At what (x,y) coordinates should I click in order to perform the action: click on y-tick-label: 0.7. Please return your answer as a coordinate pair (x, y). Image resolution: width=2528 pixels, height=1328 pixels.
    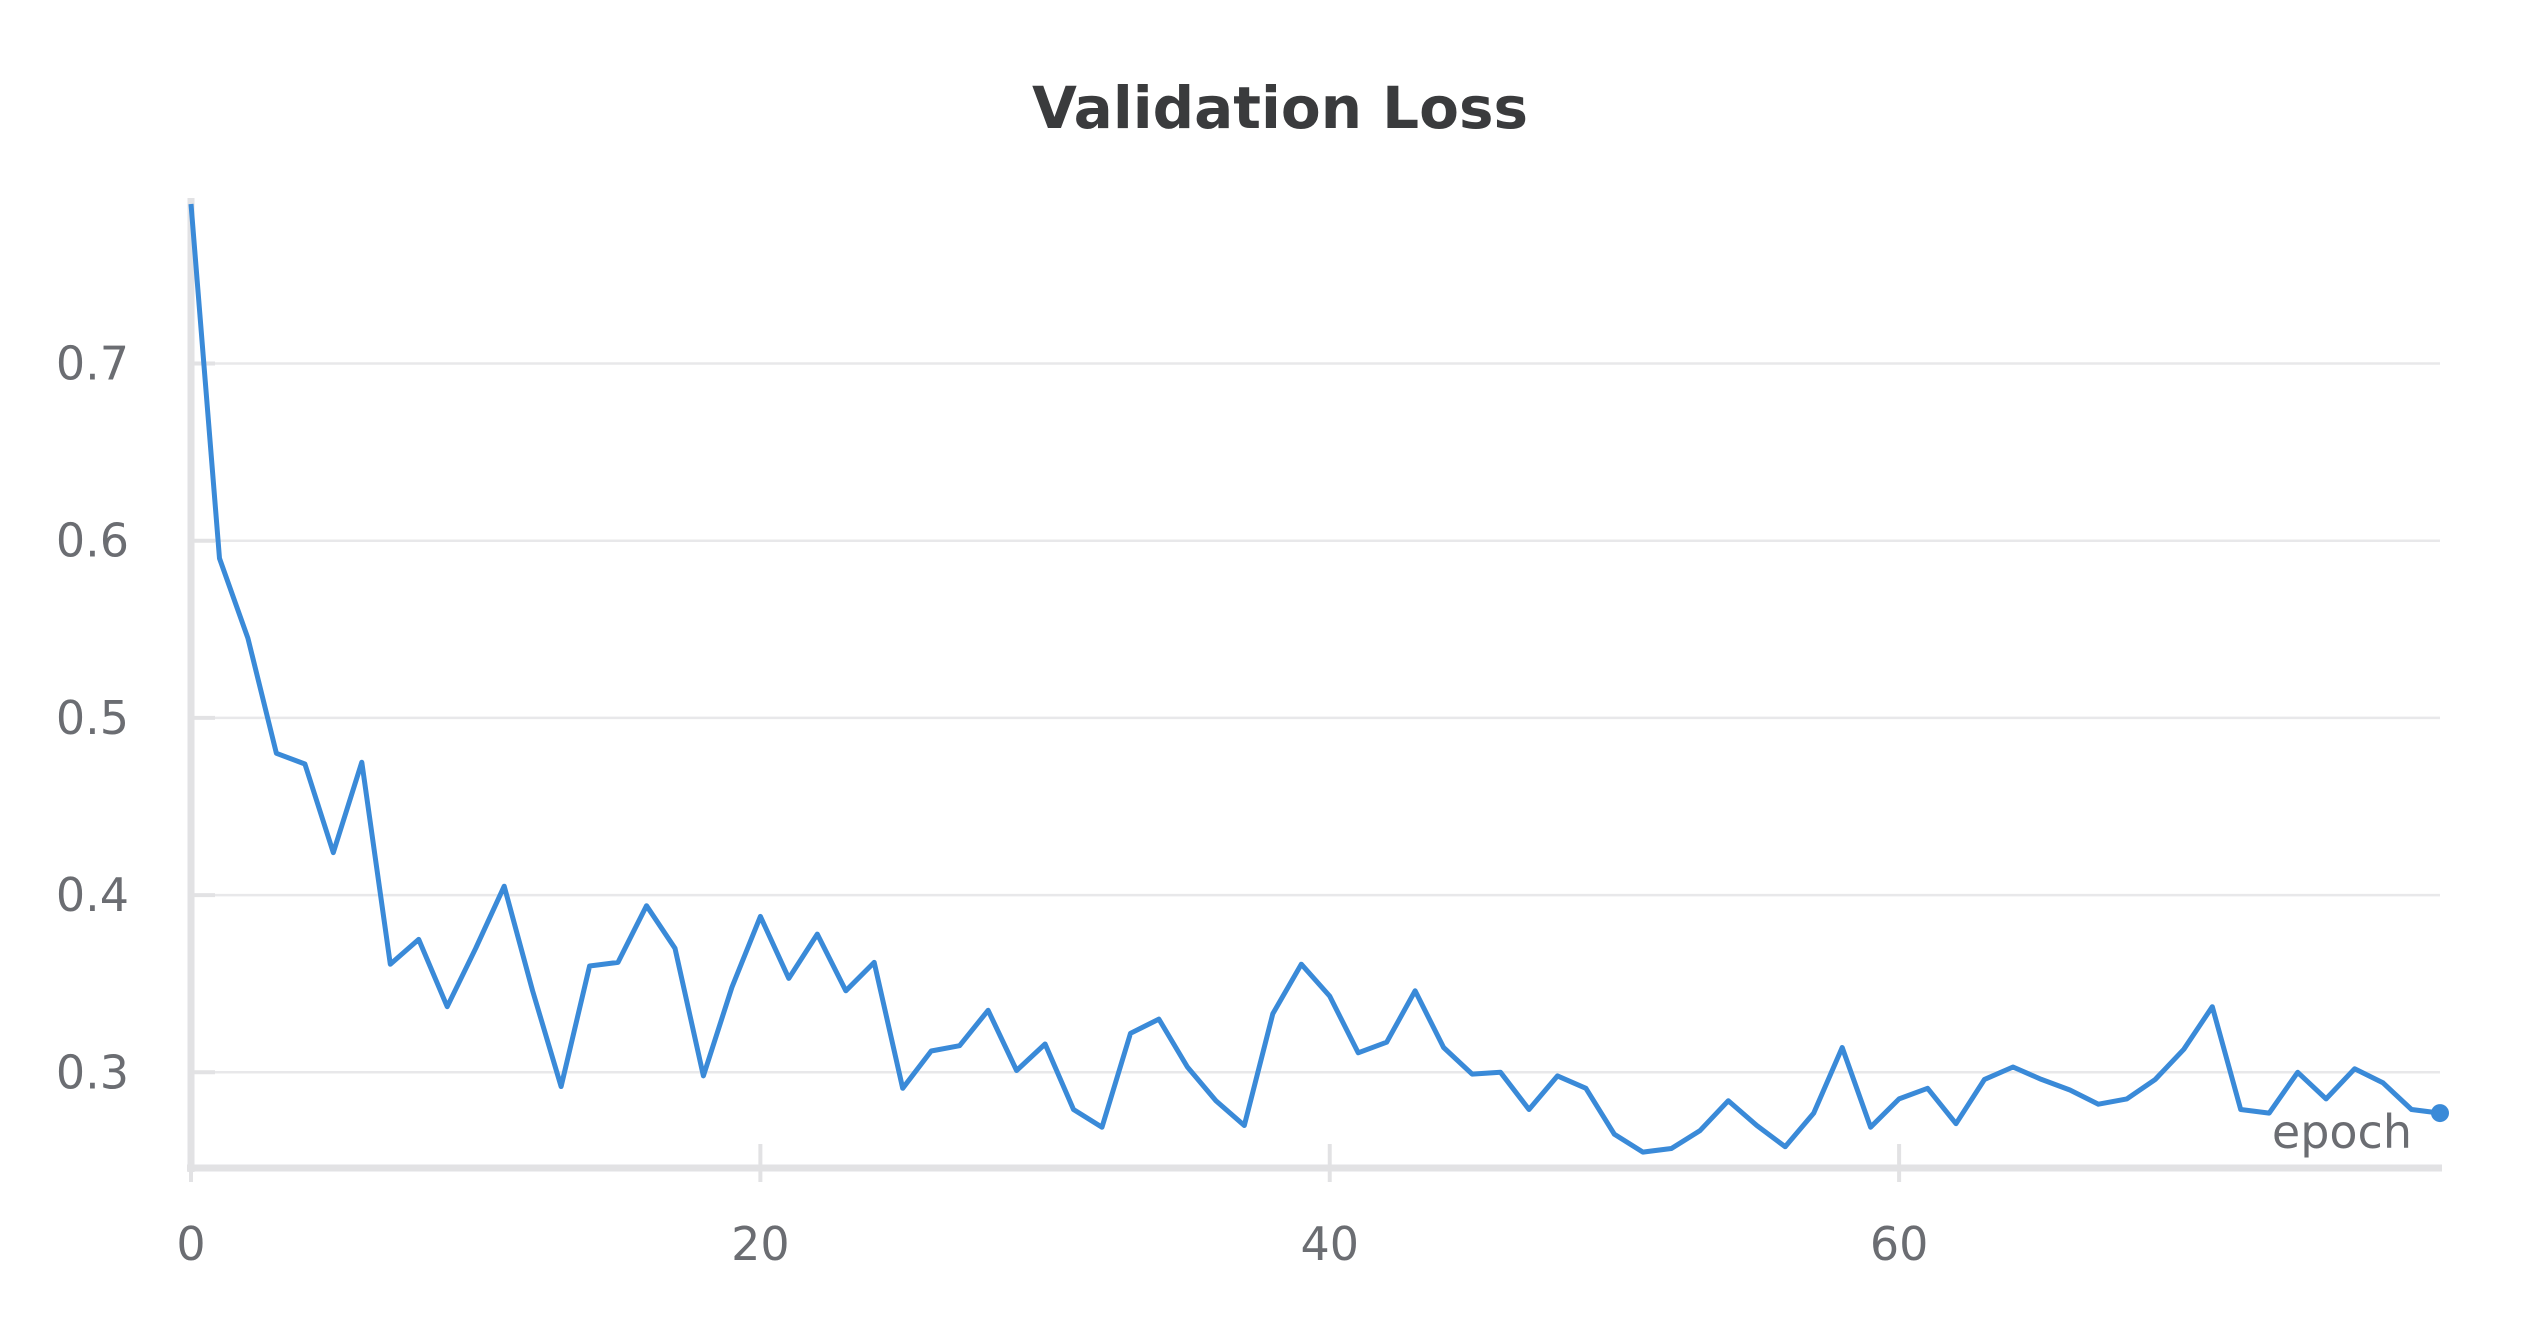
    Looking at the image, I should click on (92, 363).